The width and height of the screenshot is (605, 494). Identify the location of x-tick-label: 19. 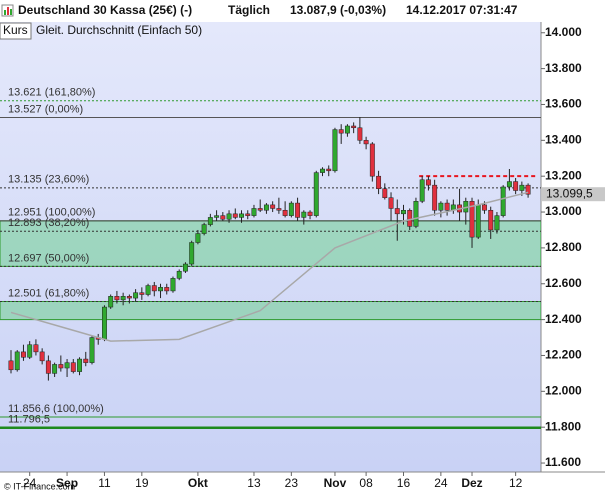
(142, 483).